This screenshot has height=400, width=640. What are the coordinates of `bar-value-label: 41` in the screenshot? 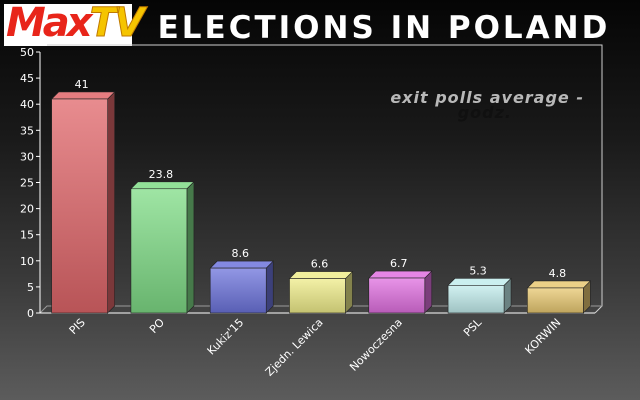 It's located at (82, 84).